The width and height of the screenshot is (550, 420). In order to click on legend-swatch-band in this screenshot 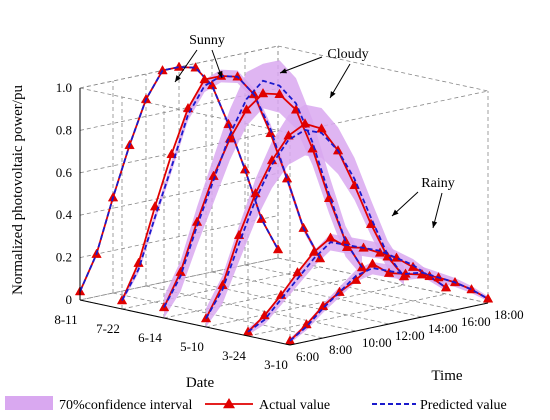, I will do `click(29, 403)`.